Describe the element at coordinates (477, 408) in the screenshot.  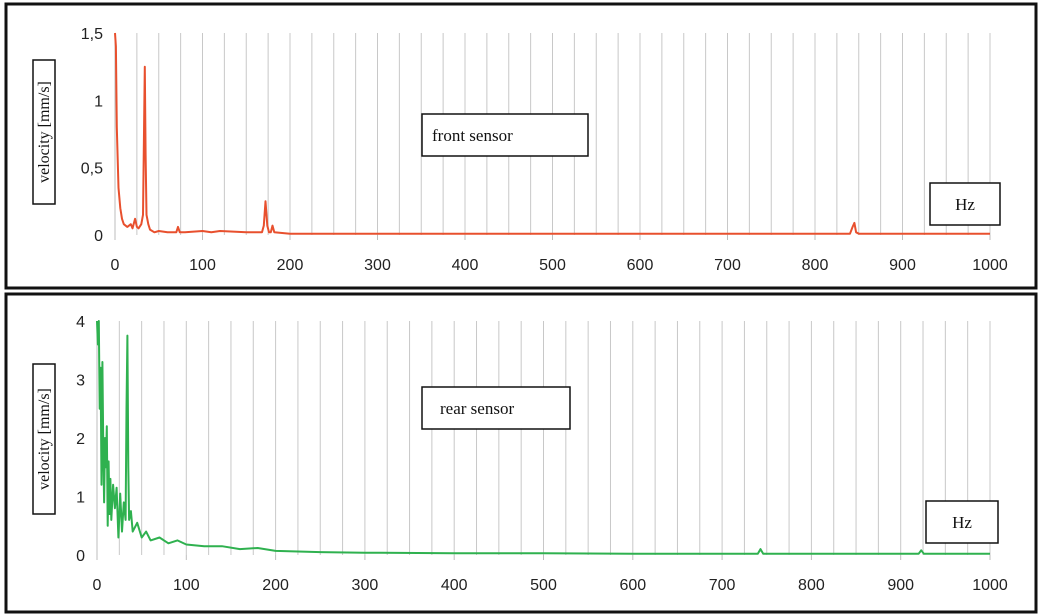
I see `bottom-annotation-text: rear sensor` at that location.